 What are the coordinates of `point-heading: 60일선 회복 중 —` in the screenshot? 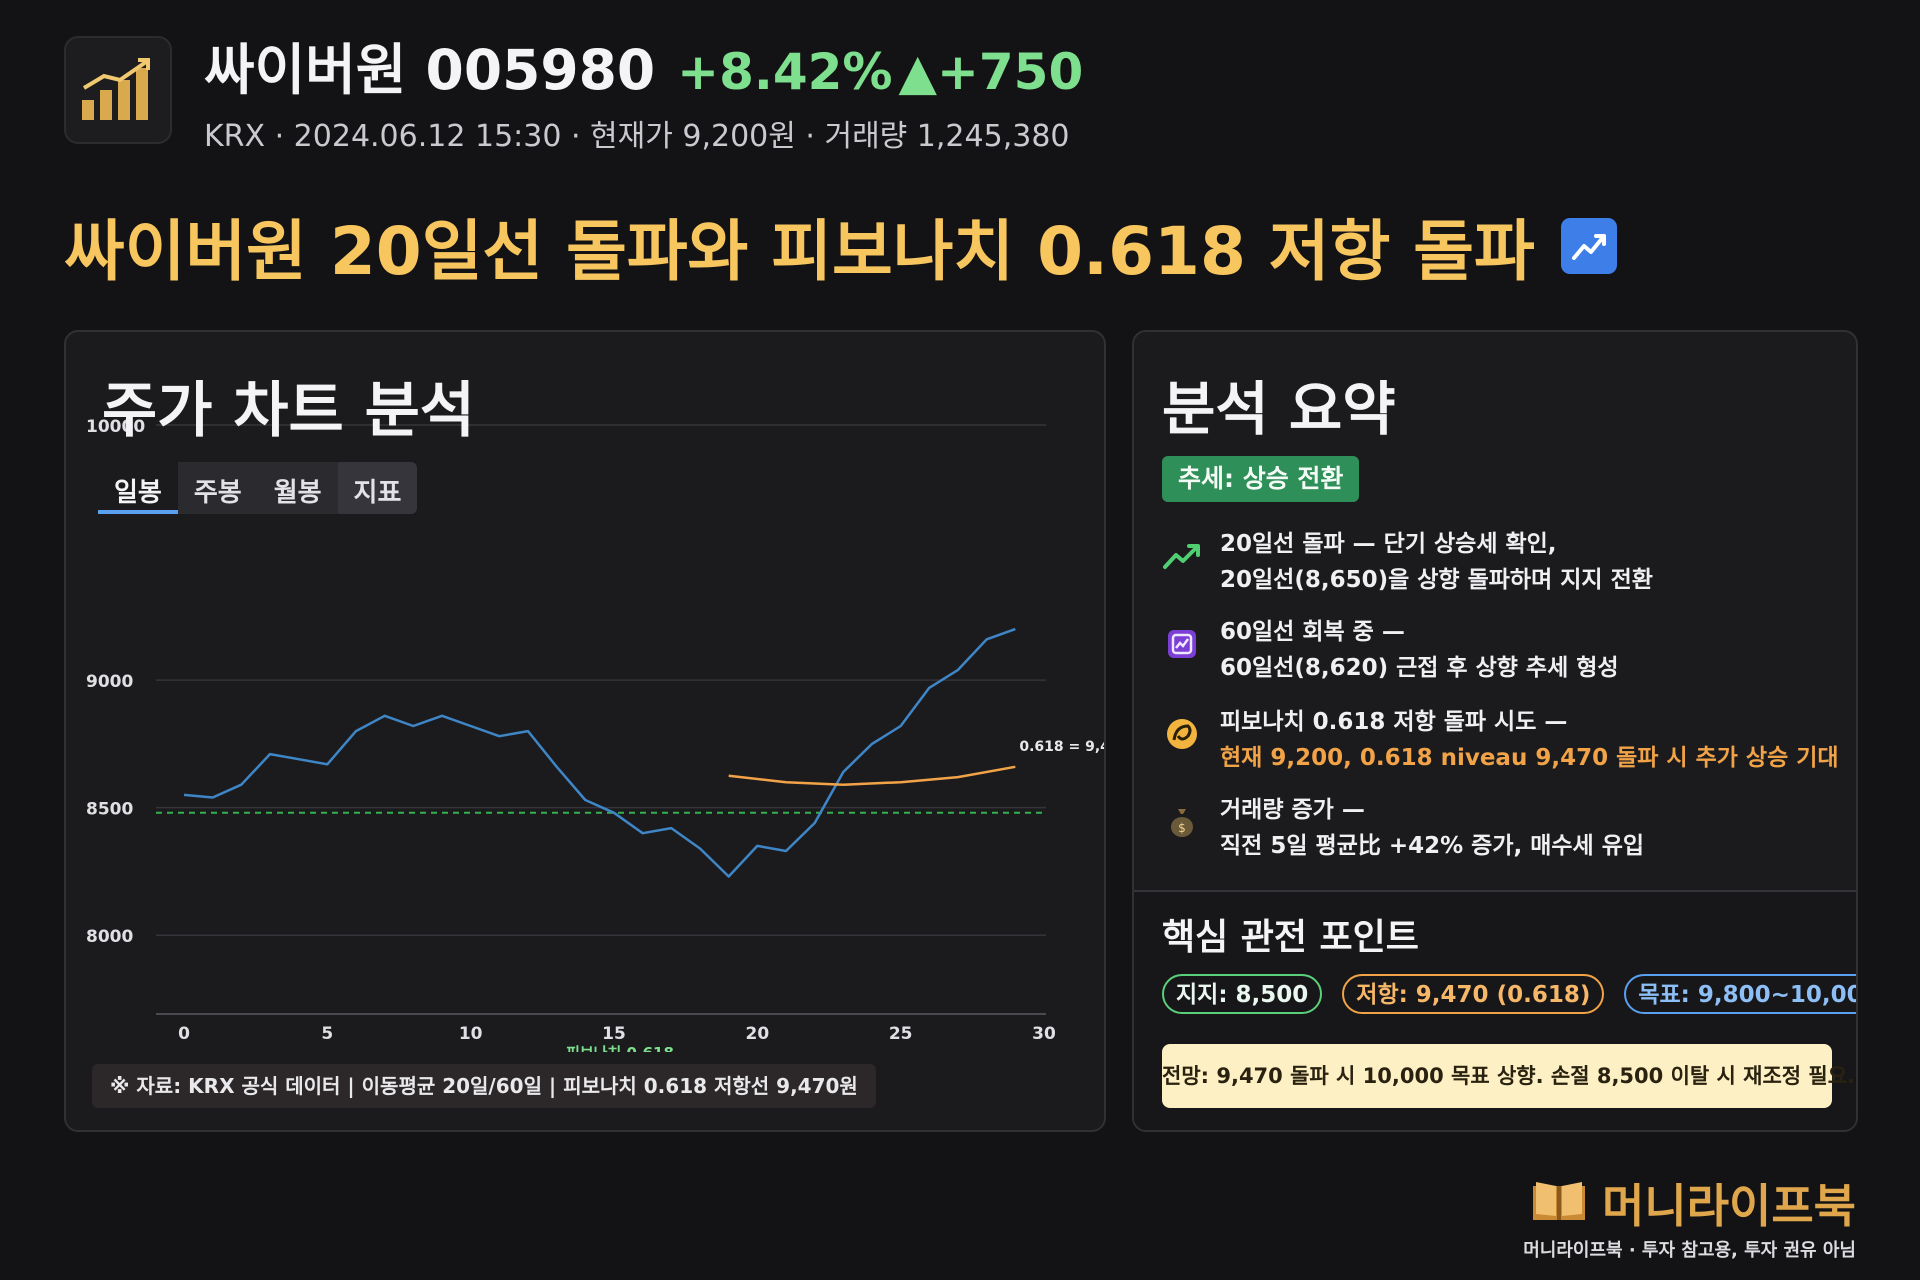 It's located at (1312, 632).